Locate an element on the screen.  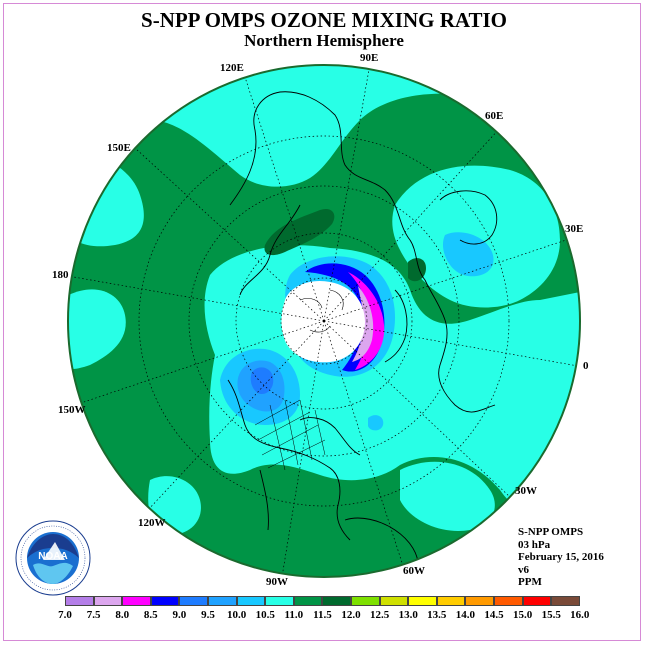
colorbar-tick-label: 12.5 is located at coordinates (379, 615).